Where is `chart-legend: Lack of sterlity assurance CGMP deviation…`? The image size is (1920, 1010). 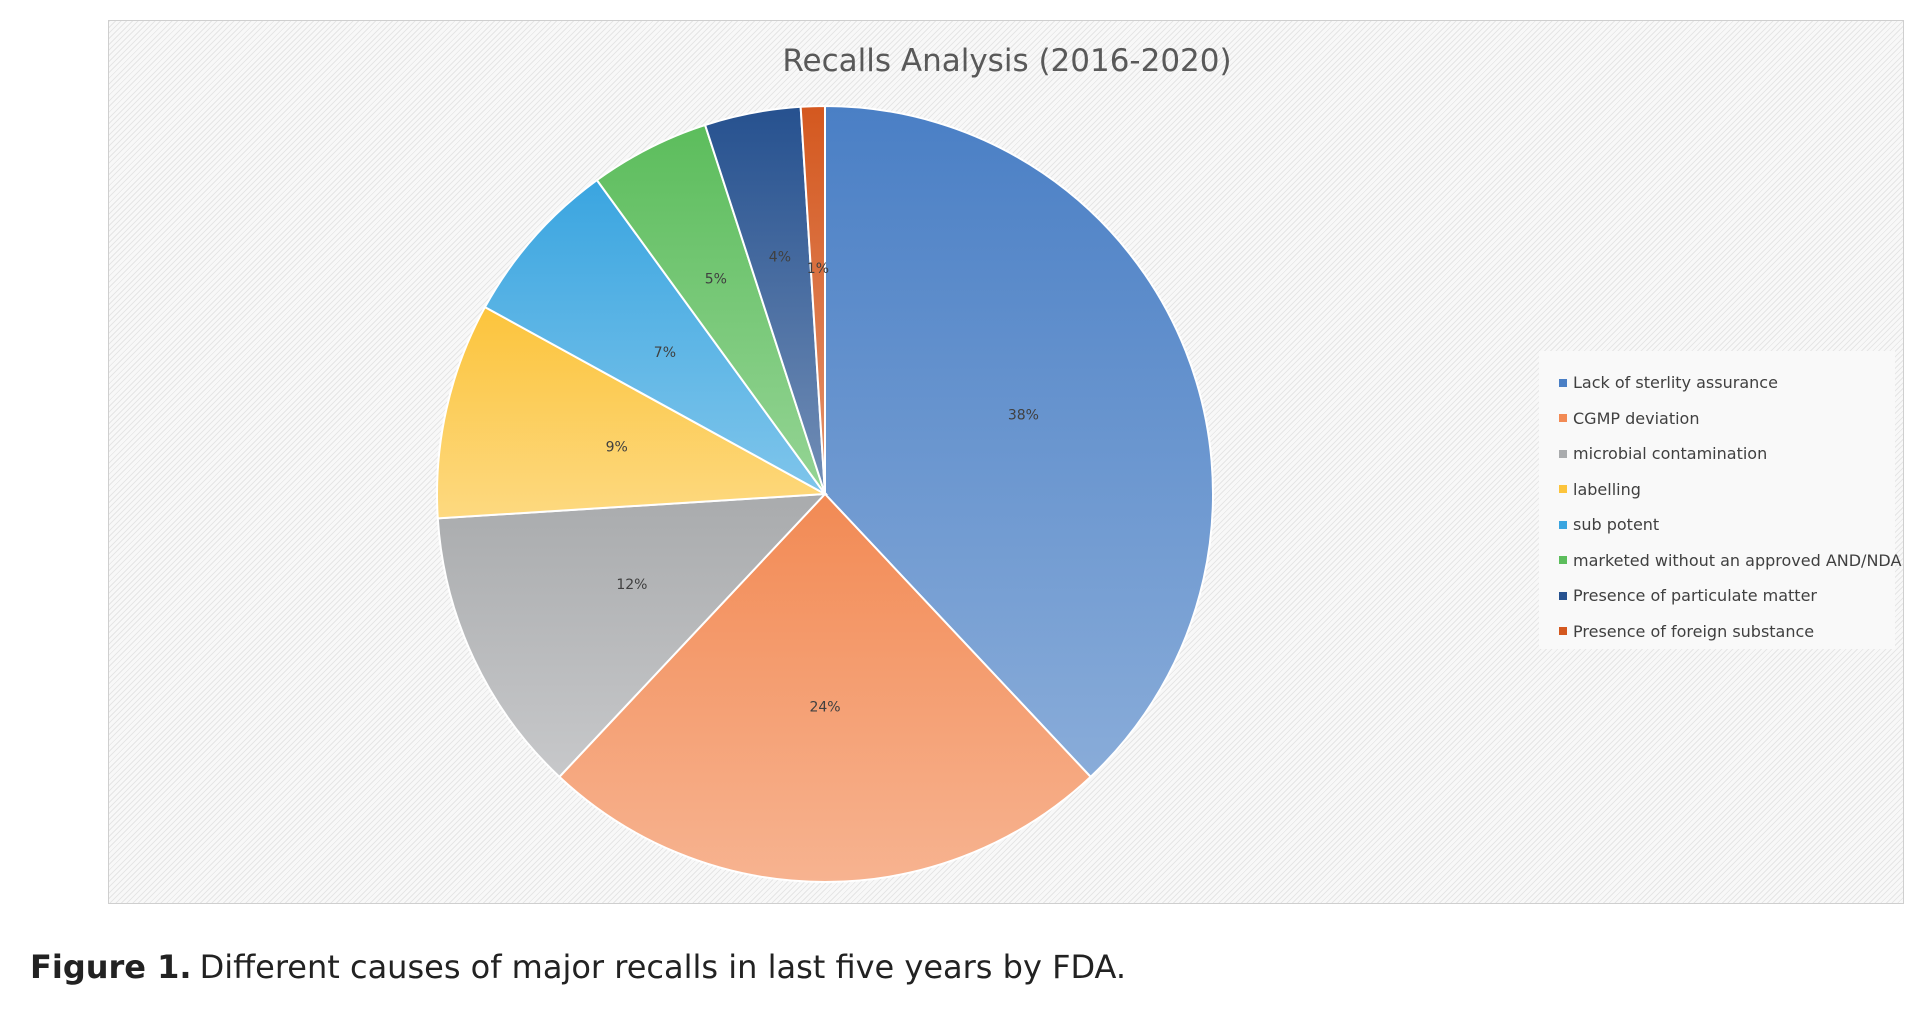
chart-legend: Lack of sterlity assurance CGMP deviation… is located at coordinates (1720, 500).